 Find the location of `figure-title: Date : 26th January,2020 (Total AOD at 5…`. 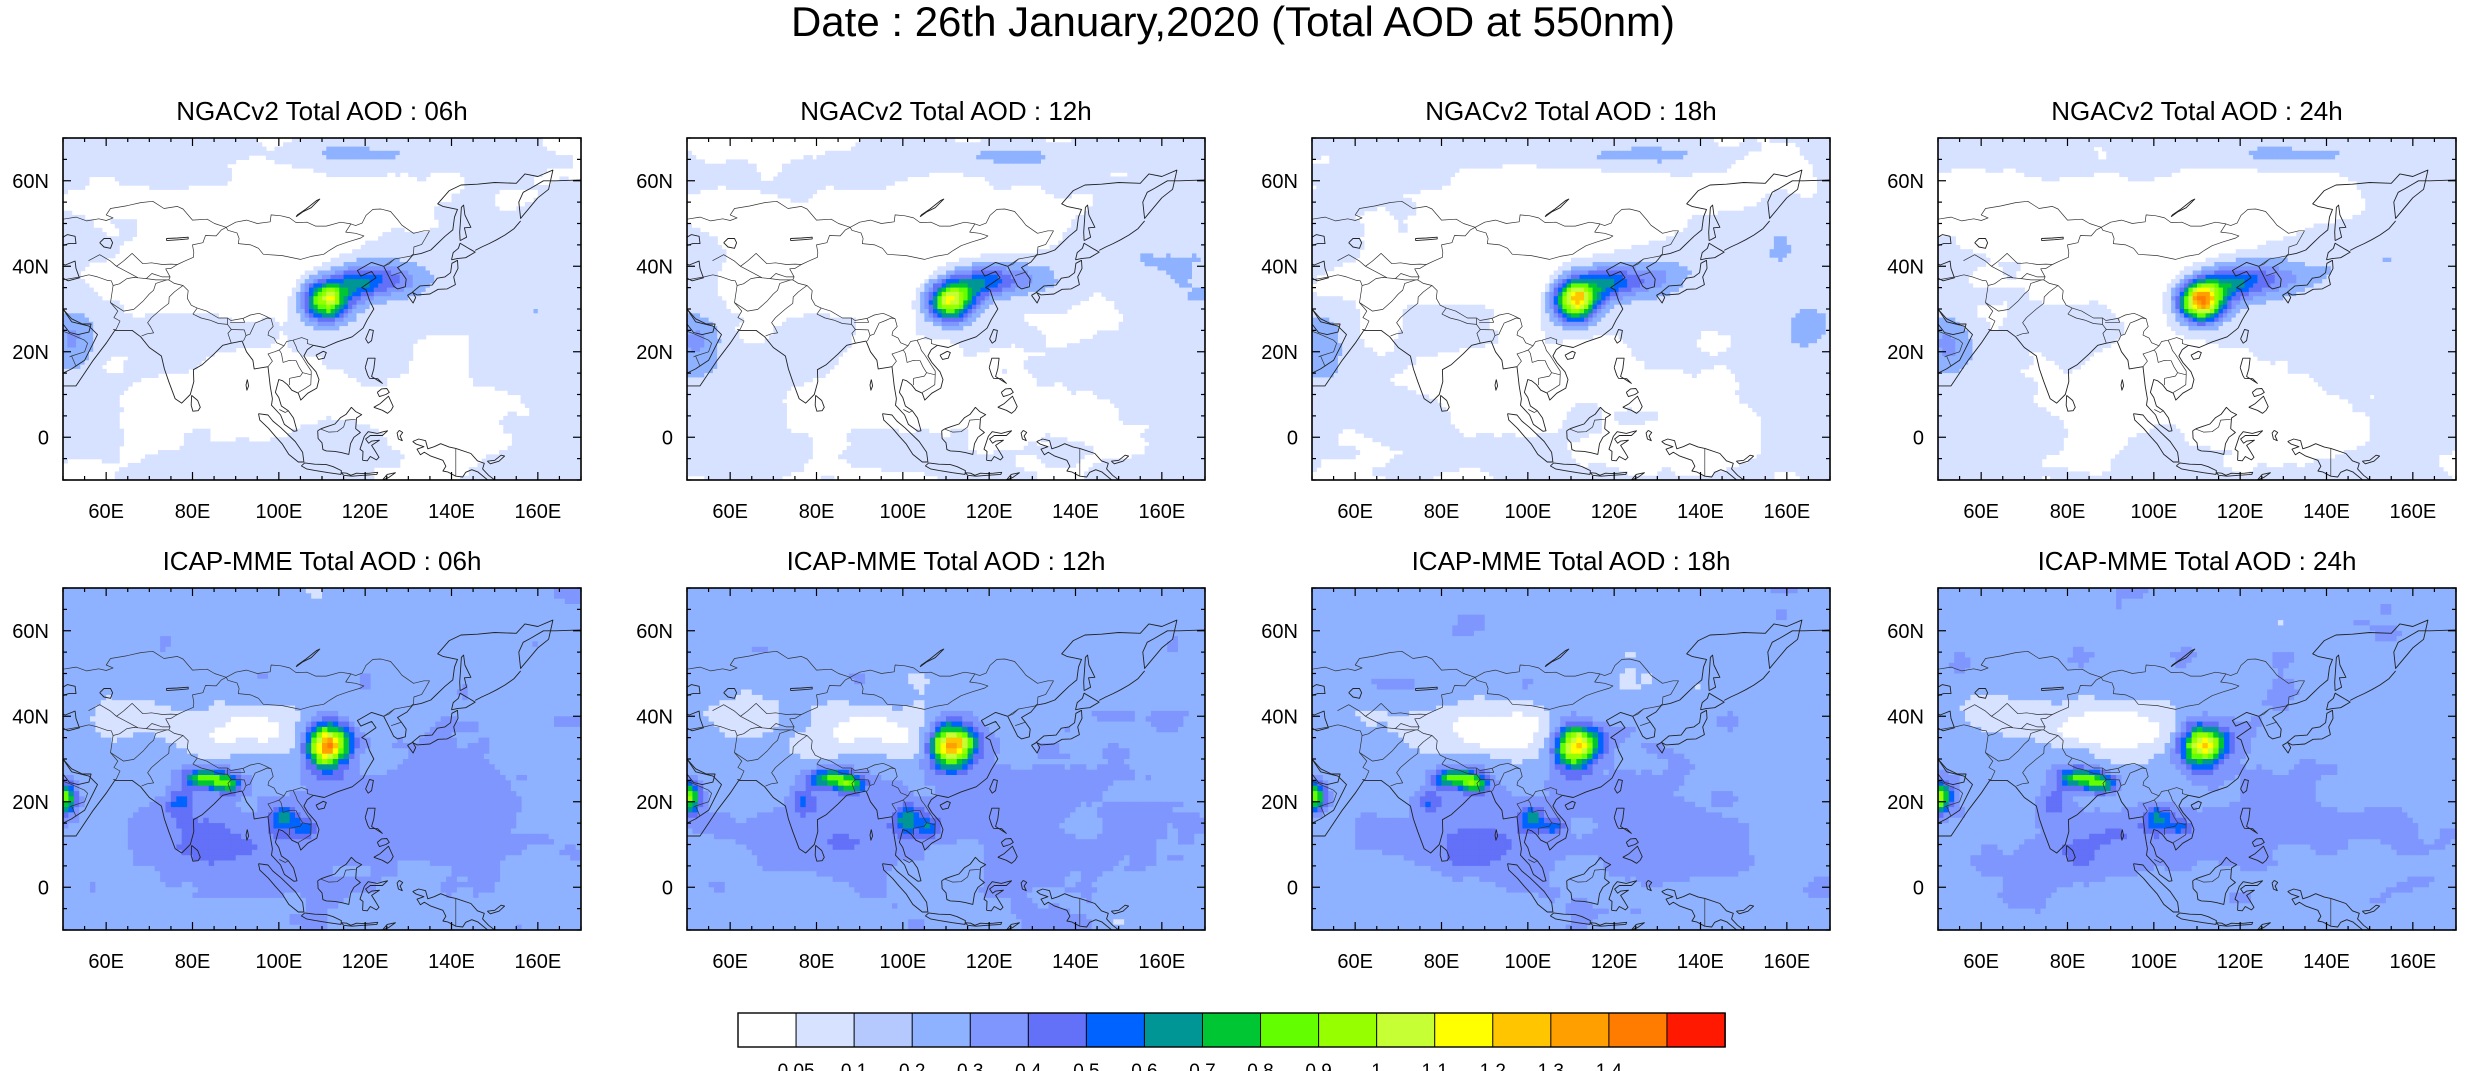

figure-title: Date : 26th January,2020 (Total AOD at 5… is located at coordinates (1233, 22).